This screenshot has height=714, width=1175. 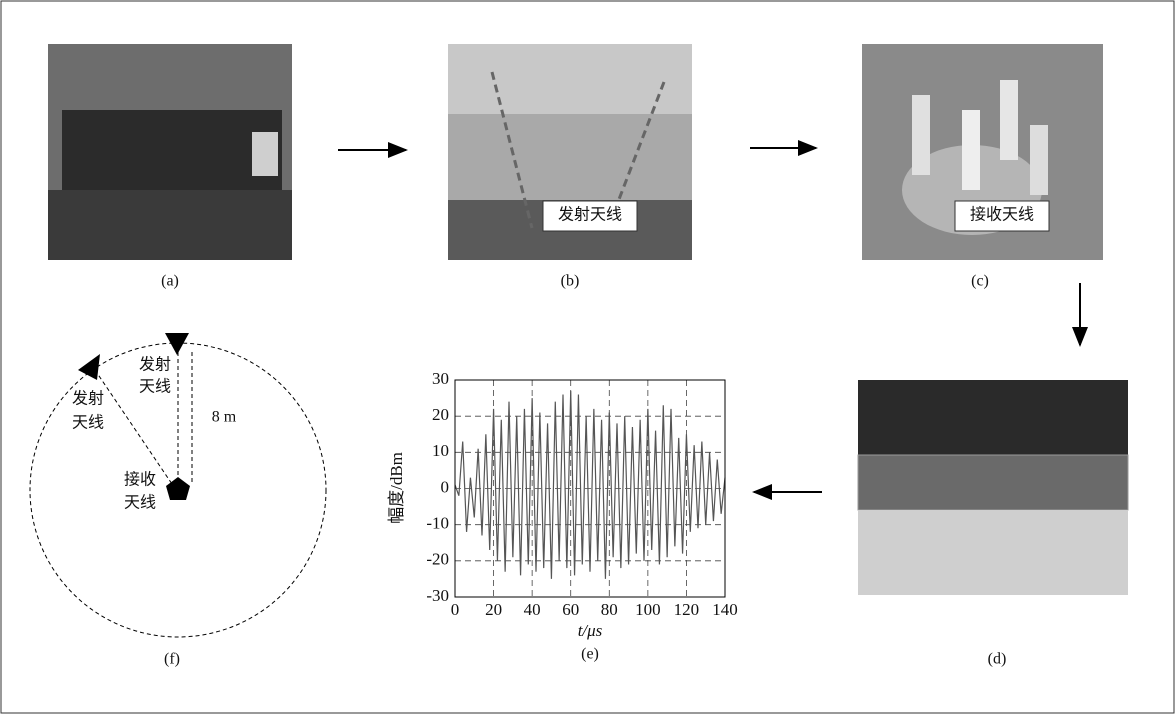 What do you see at coordinates (140, 480) in the screenshot?
I see `rx-label: 接收` at bounding box center [140, 480].